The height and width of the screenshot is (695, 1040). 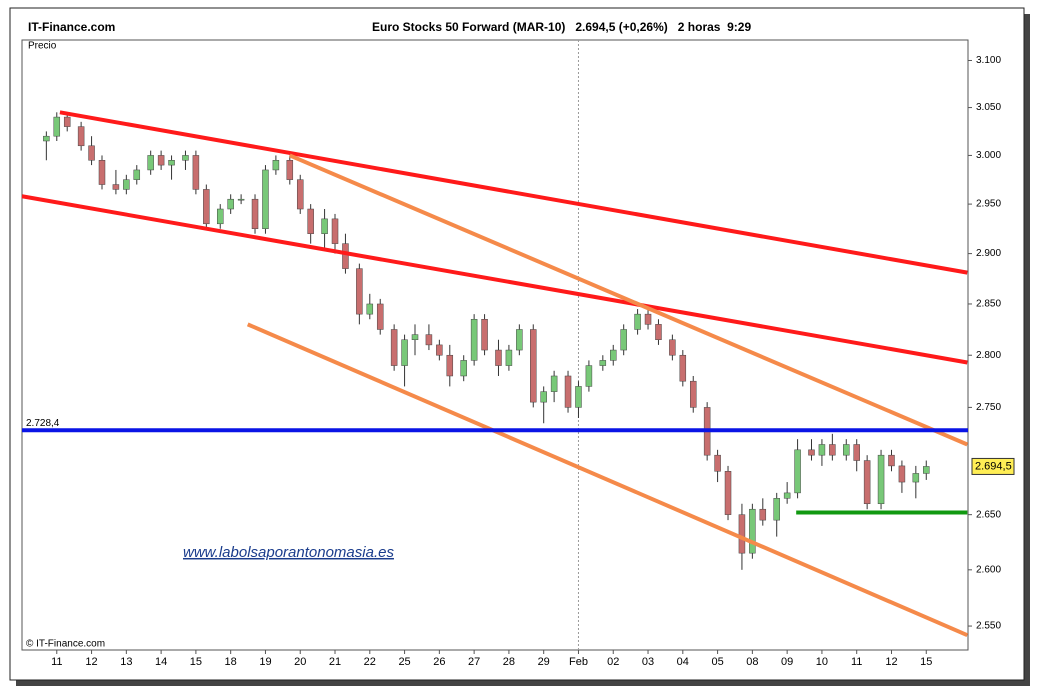 What do you see at coordinates (265, 662) in the screenshot?
I see `x-tick-label: 19` at bounding box center [265, 662].